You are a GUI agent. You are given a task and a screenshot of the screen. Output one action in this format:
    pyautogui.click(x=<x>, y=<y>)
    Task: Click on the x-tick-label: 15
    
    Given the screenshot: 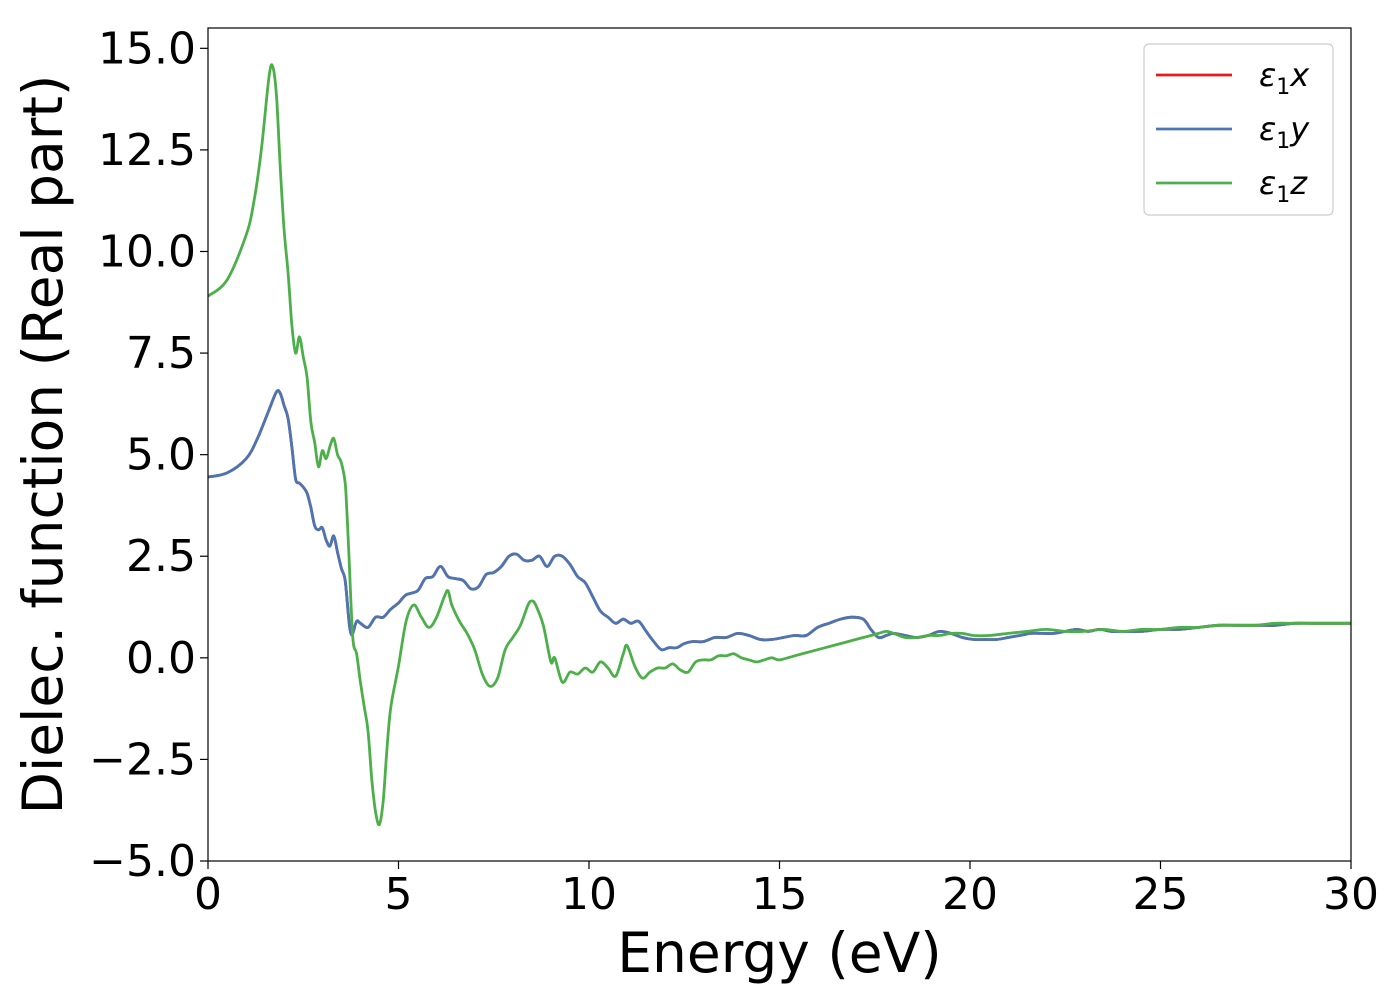 What is the action you would take?
    pyautogui.click(x=780, y=894)
    